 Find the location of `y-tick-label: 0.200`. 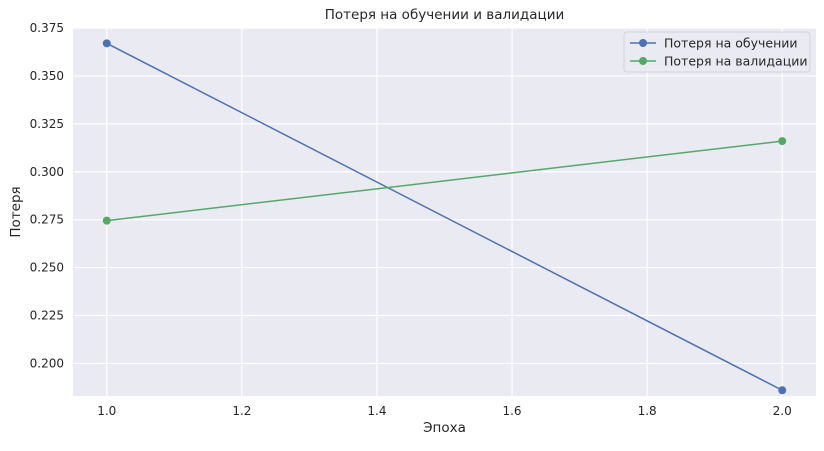

y-tick-label: 0.200 is located at coordinates (47, 363).